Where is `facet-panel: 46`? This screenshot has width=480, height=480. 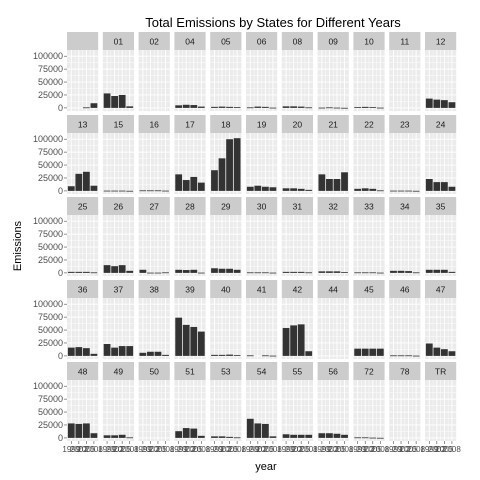
facet-panel: 46 is located at coordinates (405, 319).